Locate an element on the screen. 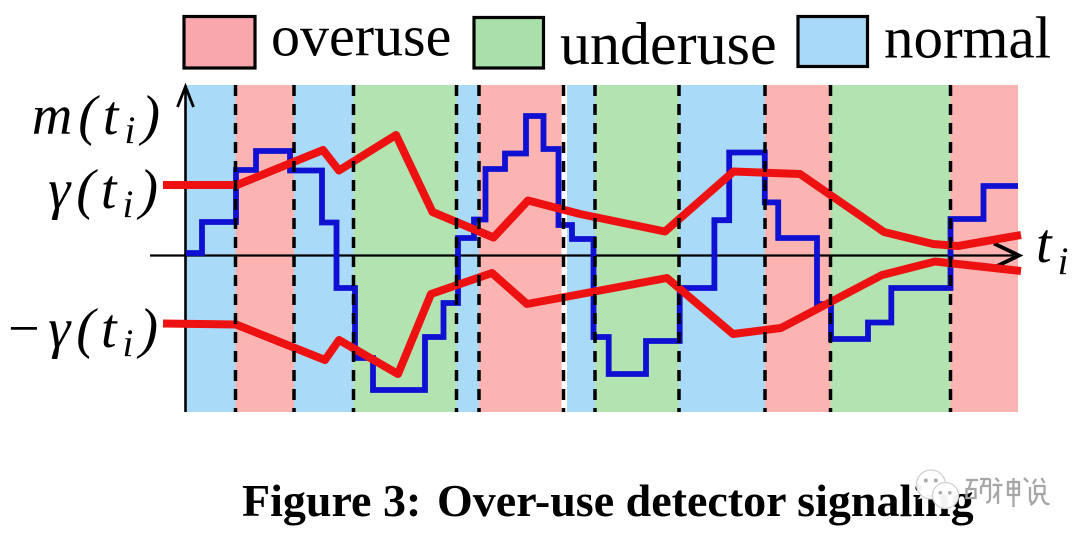 This screenshot has width=1080, height=539. svg-text: normal is located at coordinates (967, 38).